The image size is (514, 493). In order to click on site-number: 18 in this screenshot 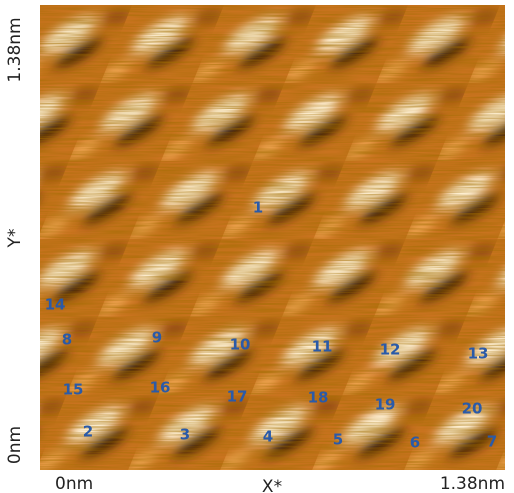, I will do `click(318, 398)`.